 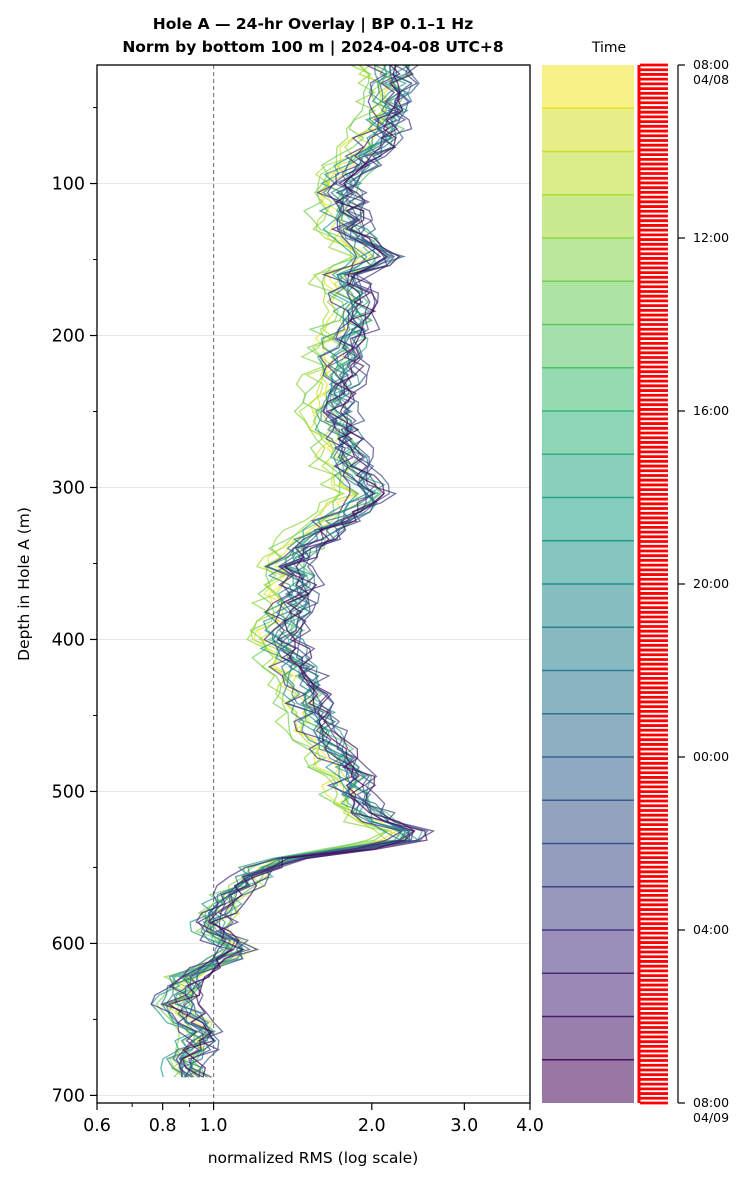 I want to click on x-tick-label: 2.0, so click(x=372, y=1126).